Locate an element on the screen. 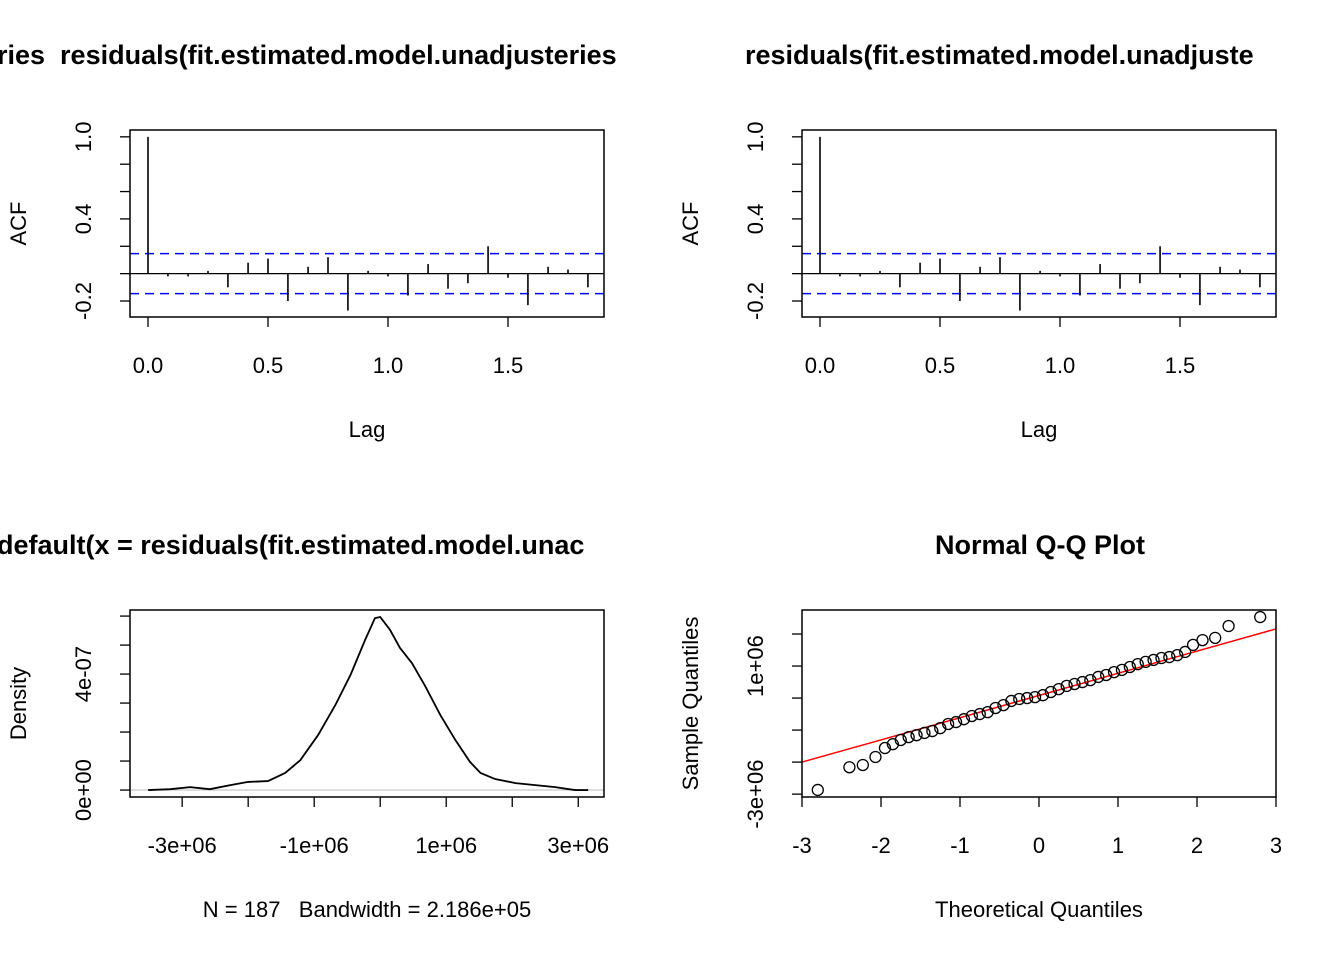 Image resolution: width=1344 pixels, height=960 pixels. reference-line is located at coordinates (1039, 695).